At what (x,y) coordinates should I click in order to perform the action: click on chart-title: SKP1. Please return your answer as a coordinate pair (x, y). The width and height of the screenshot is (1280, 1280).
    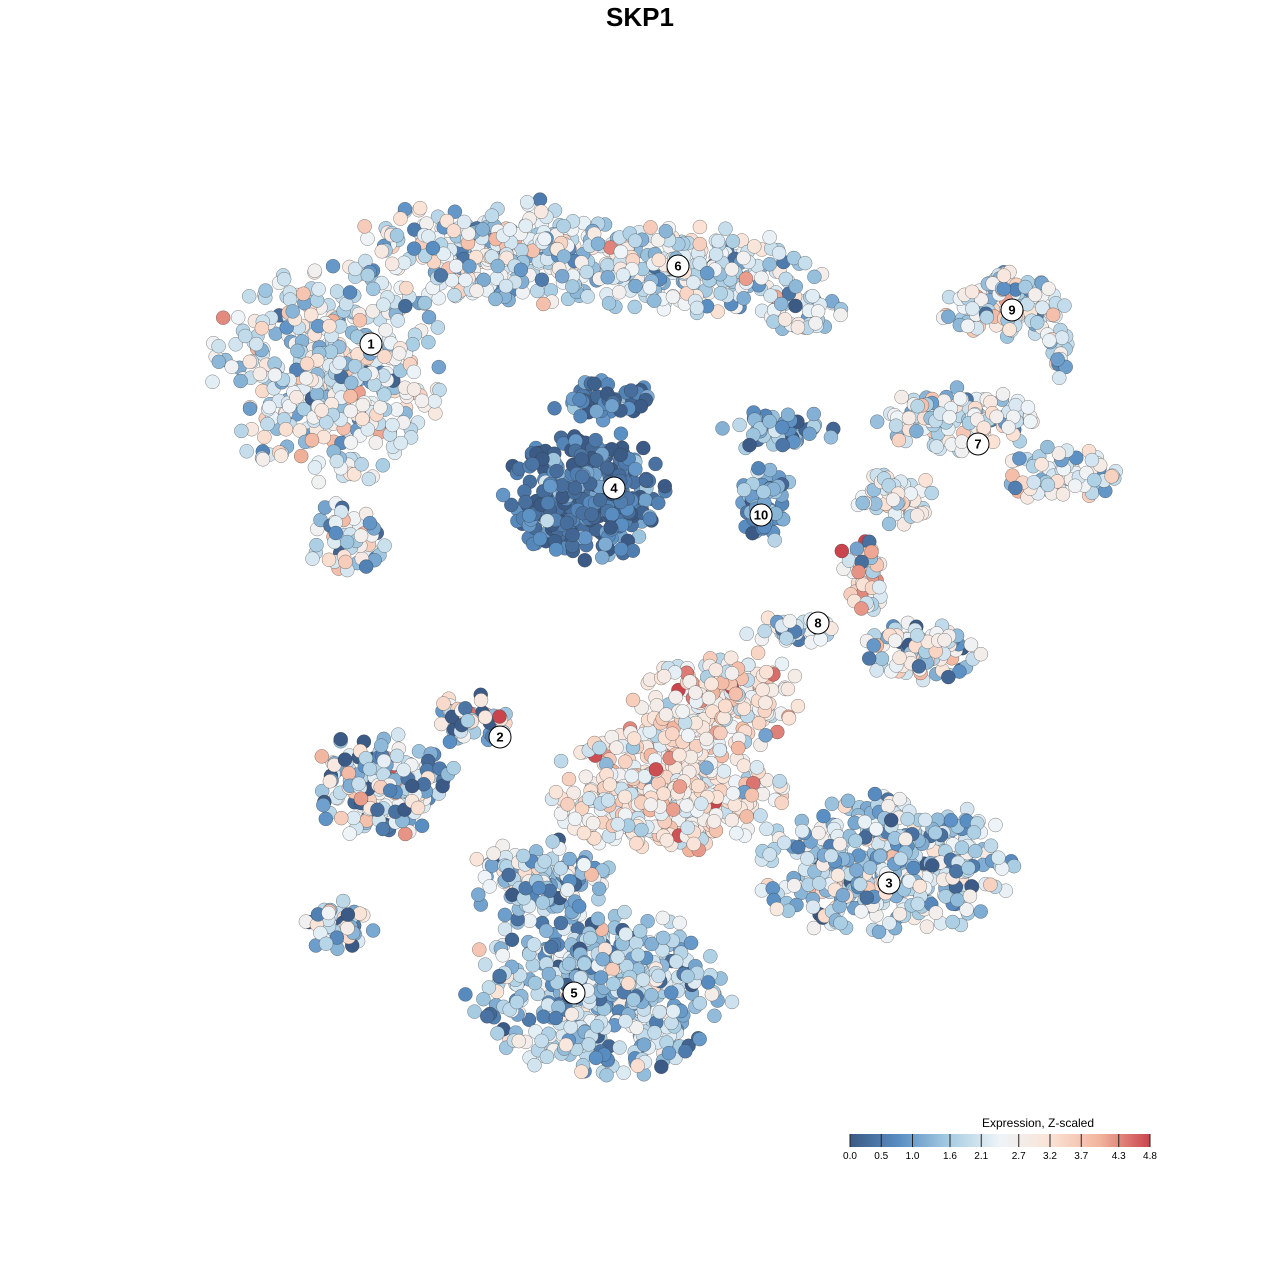
    Looking at the image, I should click on (640, 17).